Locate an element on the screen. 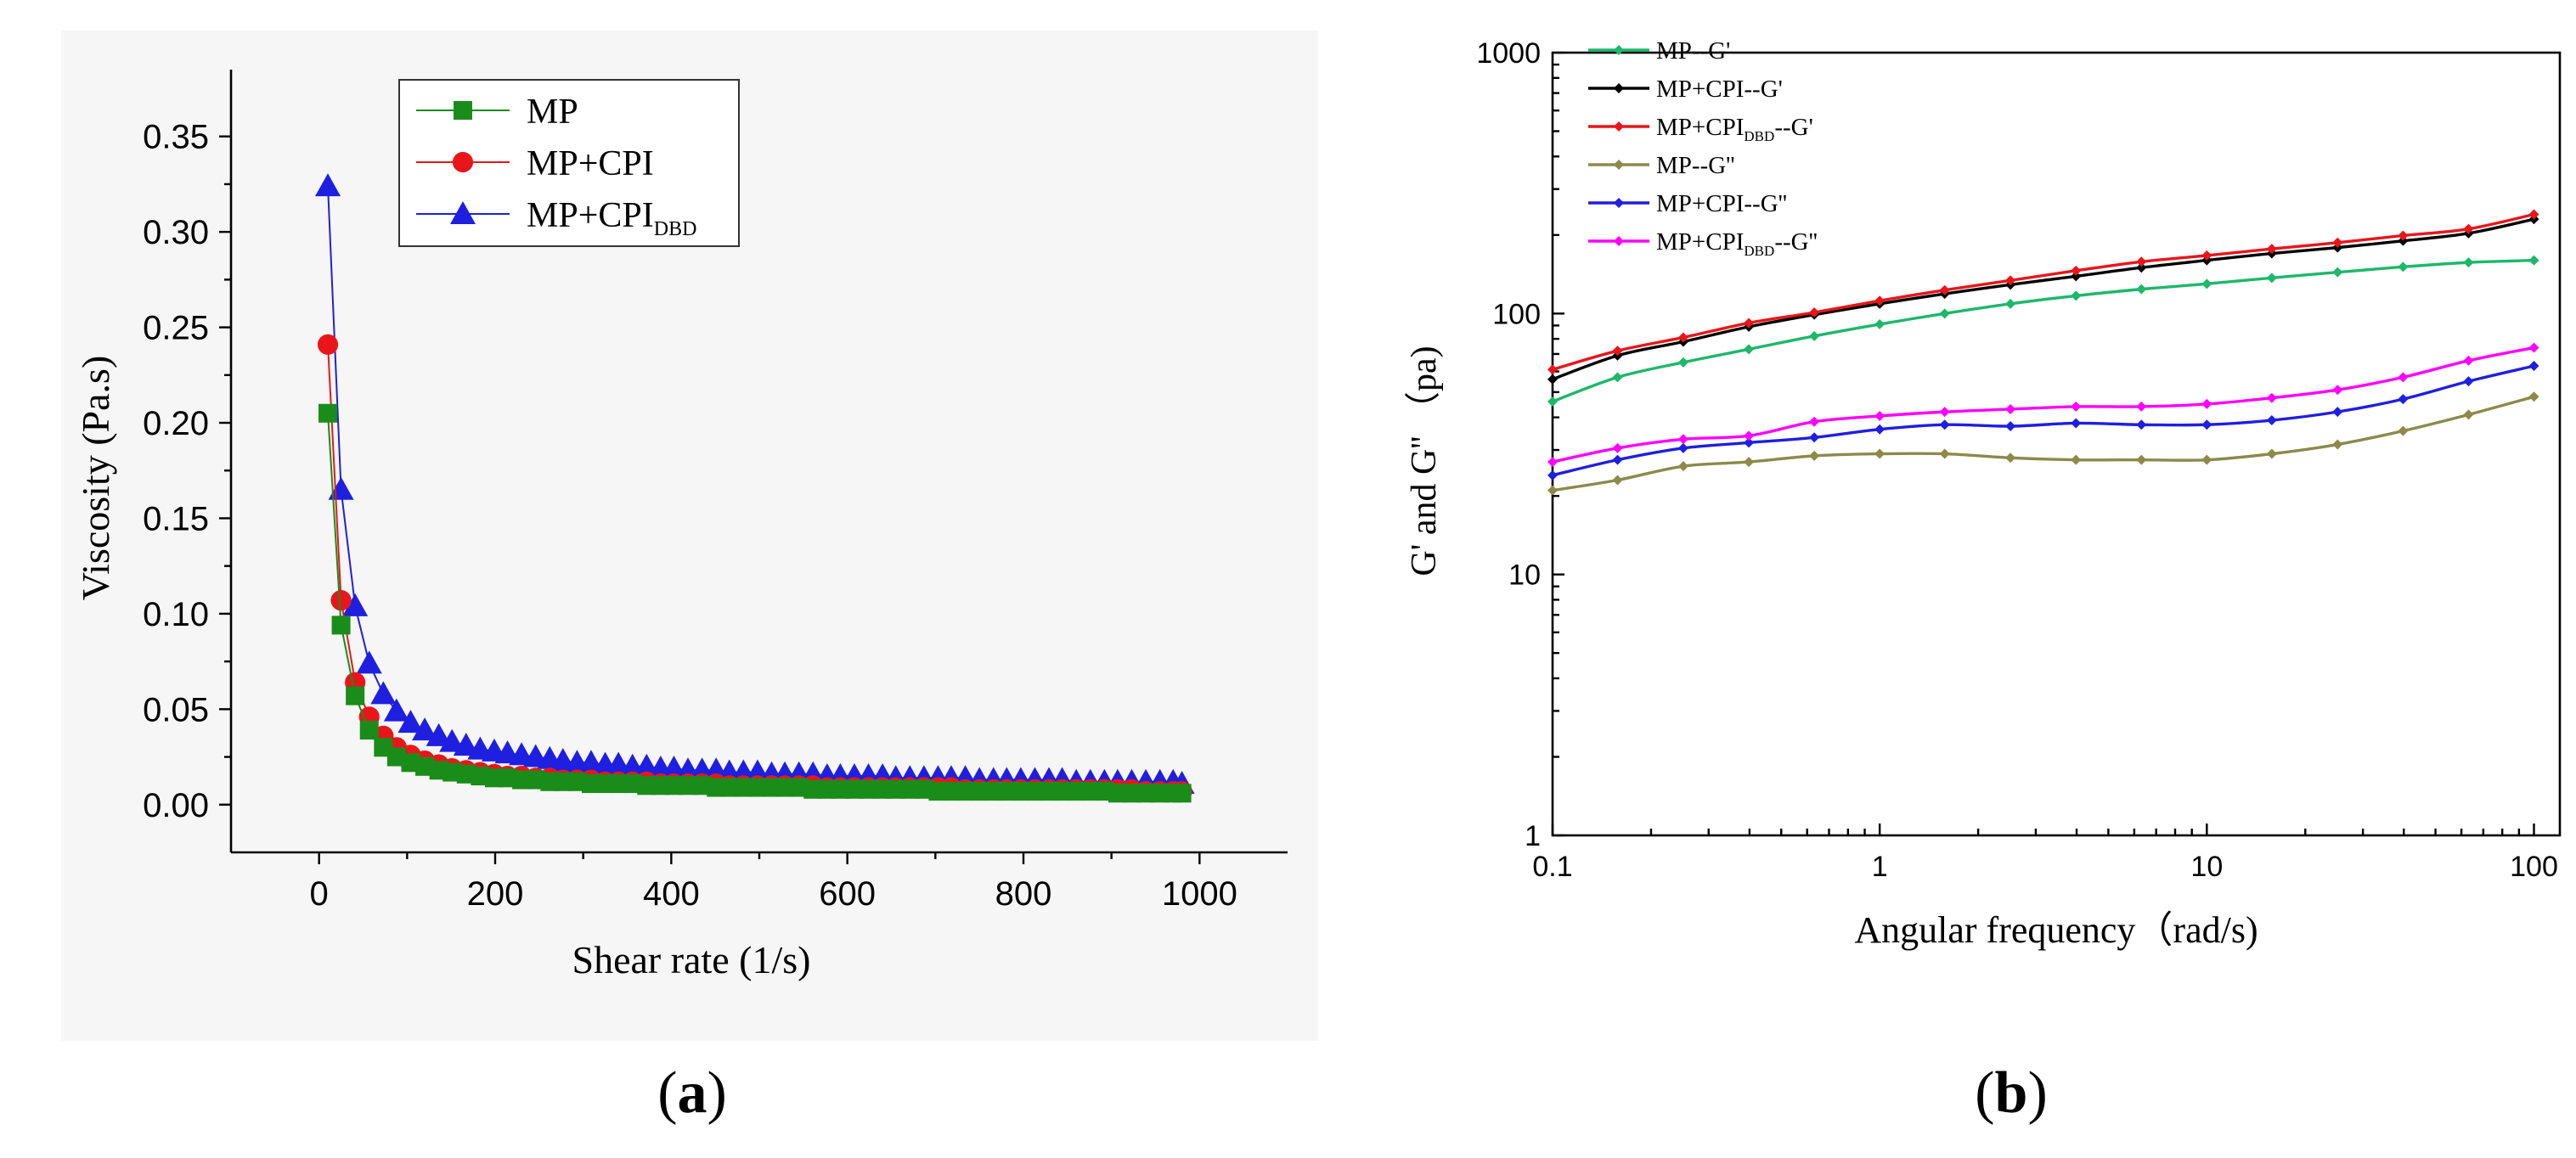 The height and width of the screenshot is (1158, 2576). panel-a-legend-label: MP+CPIDBD is located at coordinates (611, 218).